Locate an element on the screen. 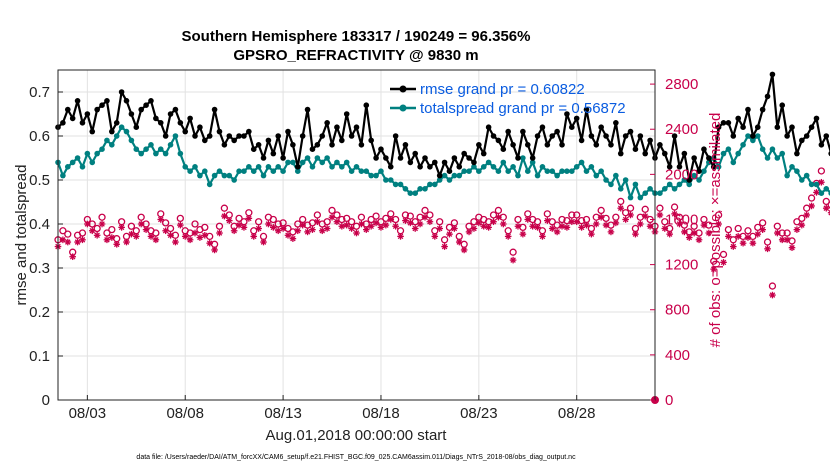 This screenshot has height=470, width=830. legend-rmse-label: rmse grand pr = 0.60822 is located at coordinates (502, 89).